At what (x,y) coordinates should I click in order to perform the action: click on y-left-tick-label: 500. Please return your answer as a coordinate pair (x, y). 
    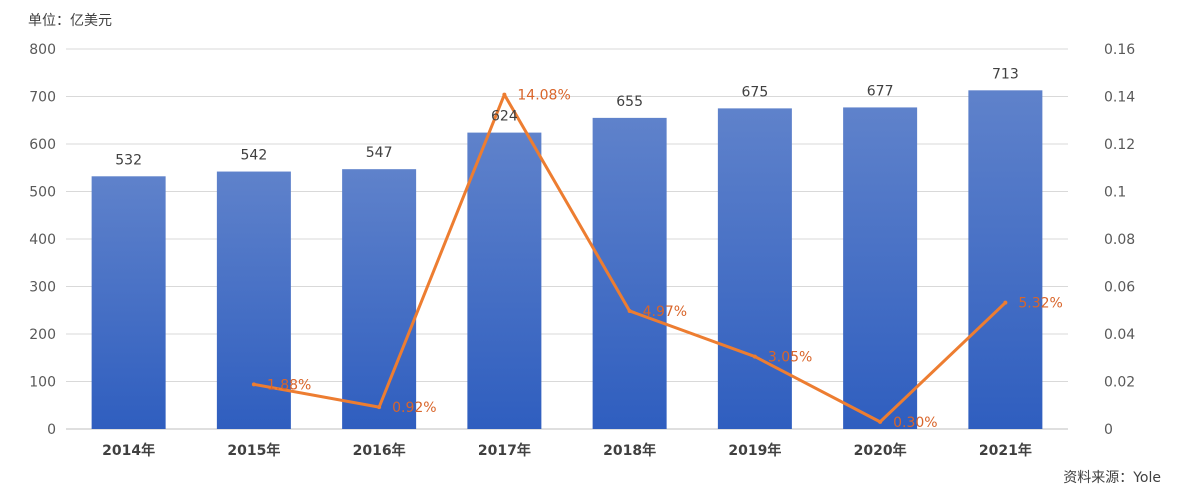
    Looking at the image, I should click on (42, 193).